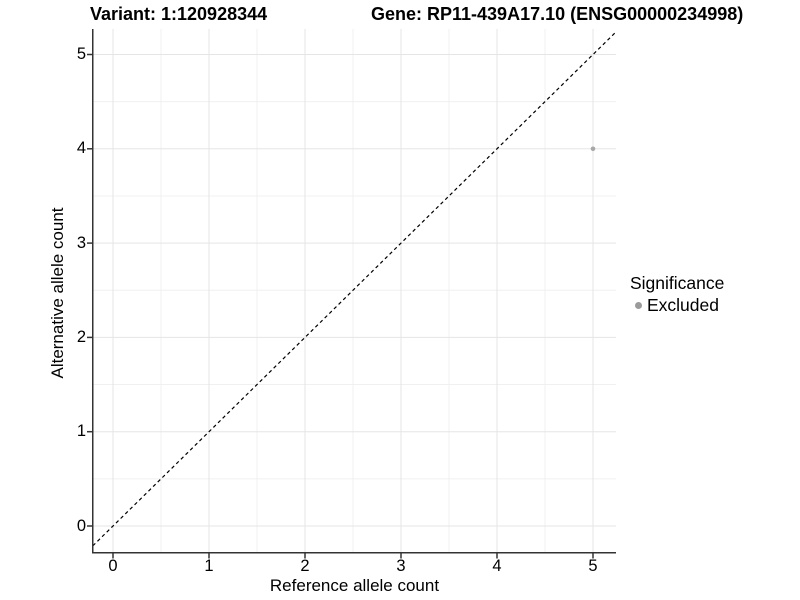 The width and height of the screenshot is (800, 600). I want to click on x-tick-label: 5, so click(593, 566).